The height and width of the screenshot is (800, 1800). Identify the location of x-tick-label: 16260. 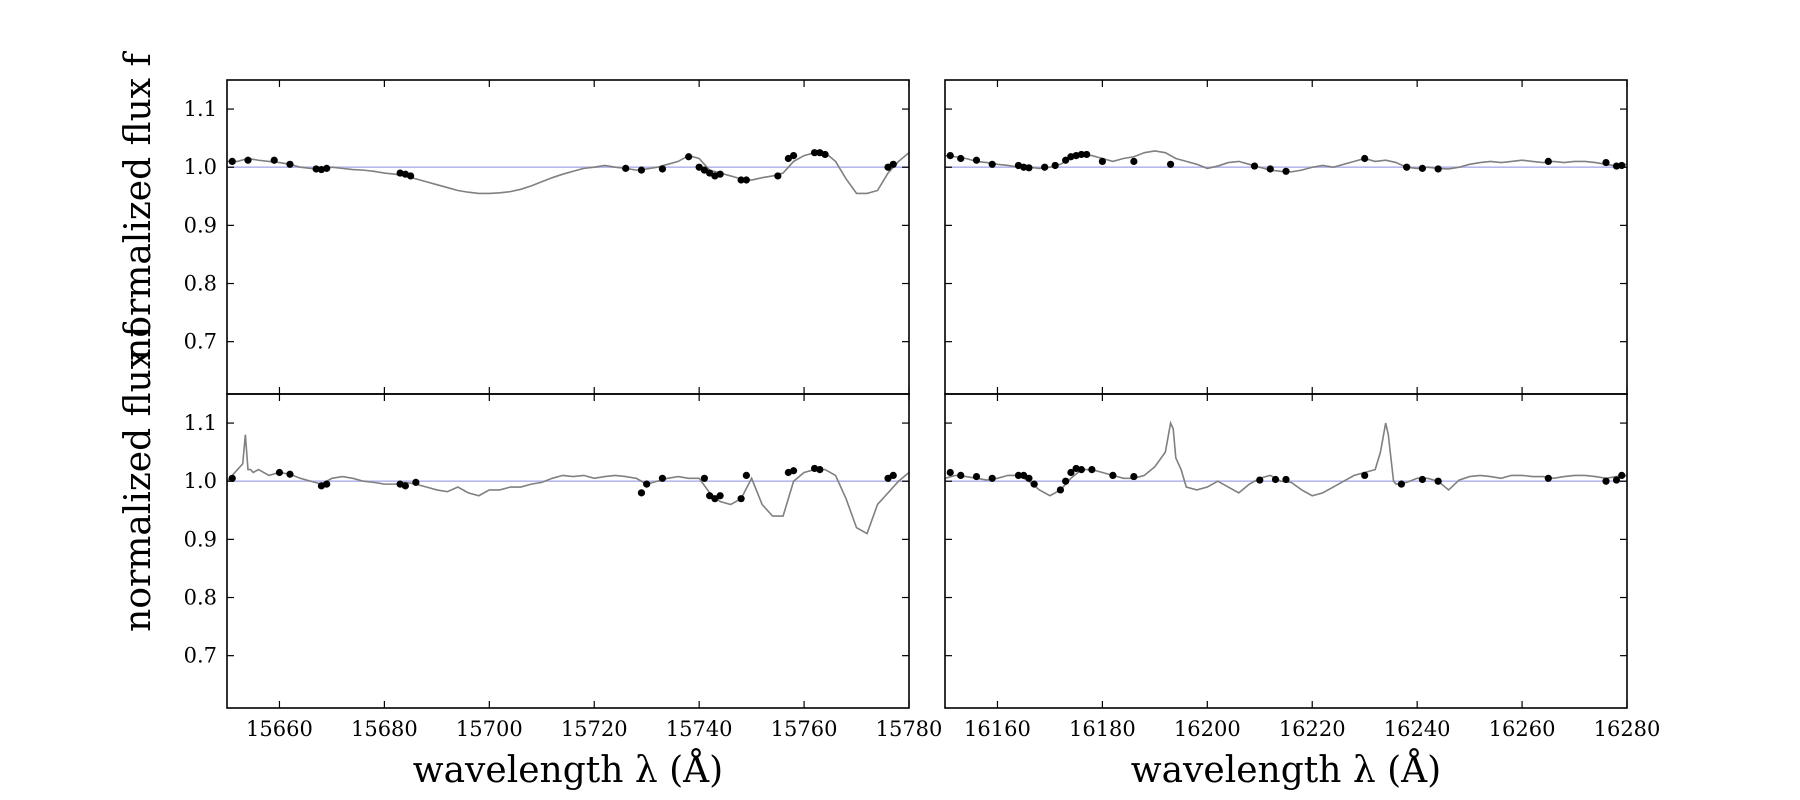
(1522, 729).